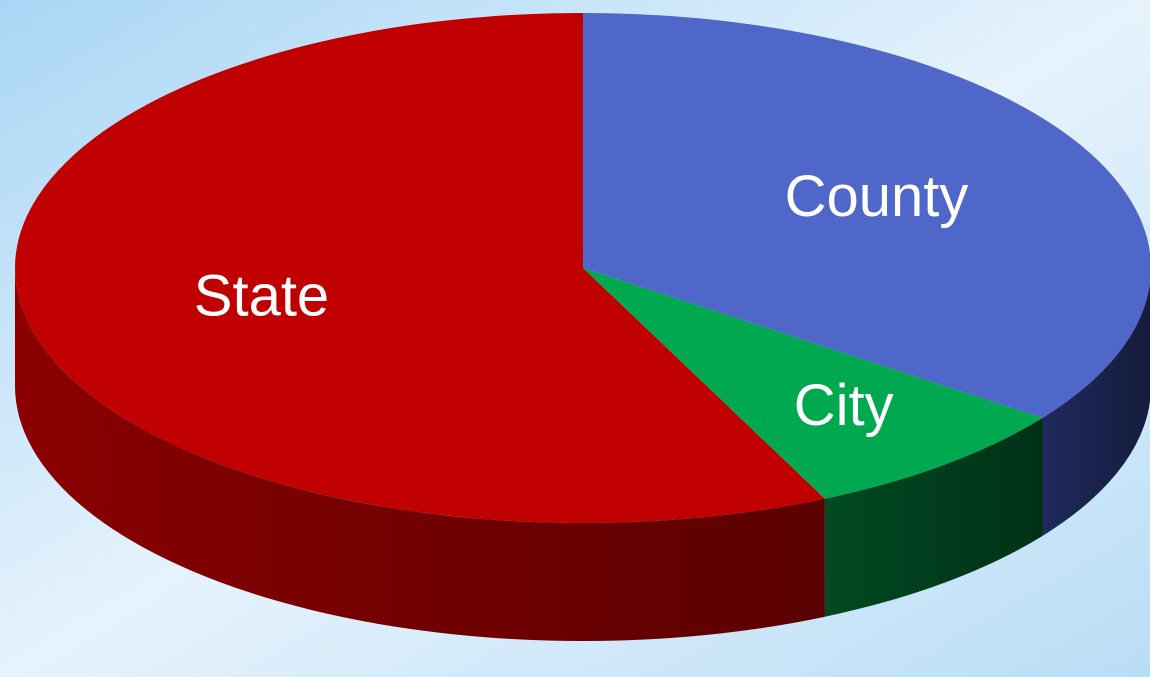 The width and height of the screenshot is (1150, 677). Describe the element at coordinates (261, 296) in the screenshot. I see `slice-label: State` at that location.